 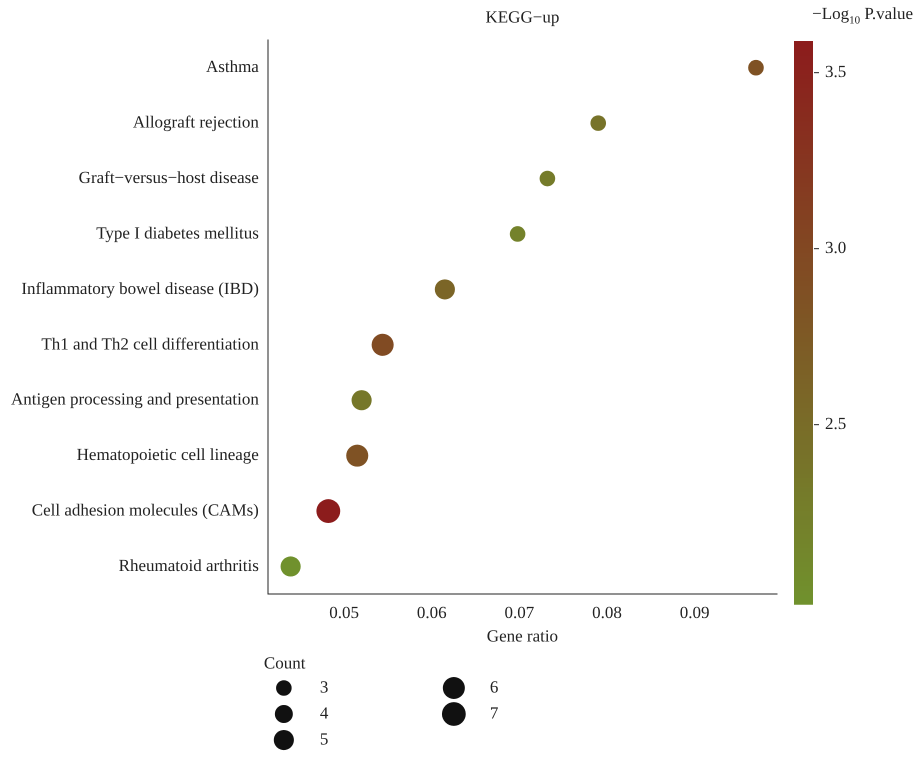 I want to click on legend-label: 4, so click(x=324, y=712).